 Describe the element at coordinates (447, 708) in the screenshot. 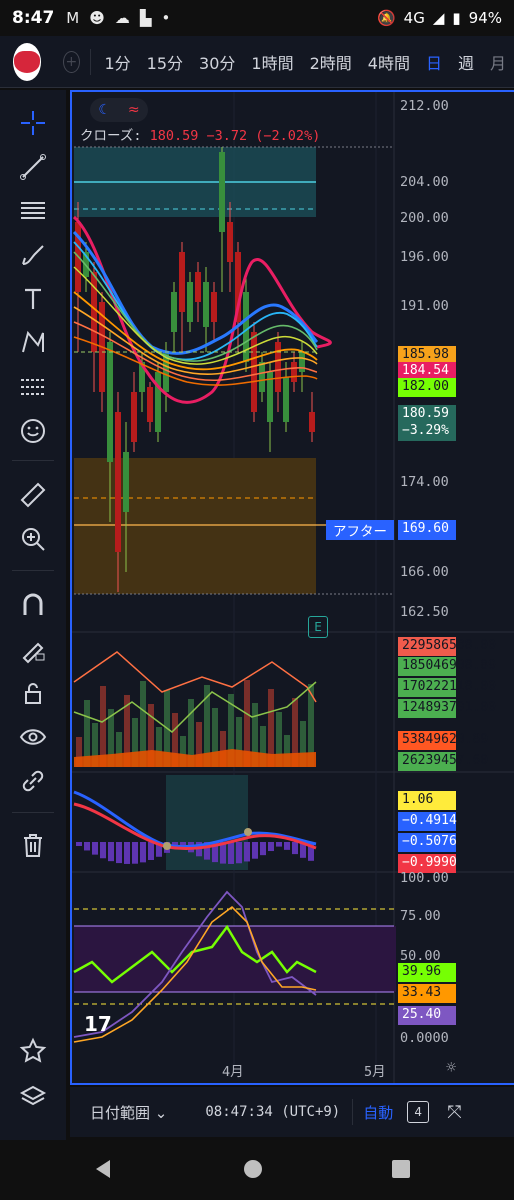

I see `volume-tag: 124893791.00` at that location.